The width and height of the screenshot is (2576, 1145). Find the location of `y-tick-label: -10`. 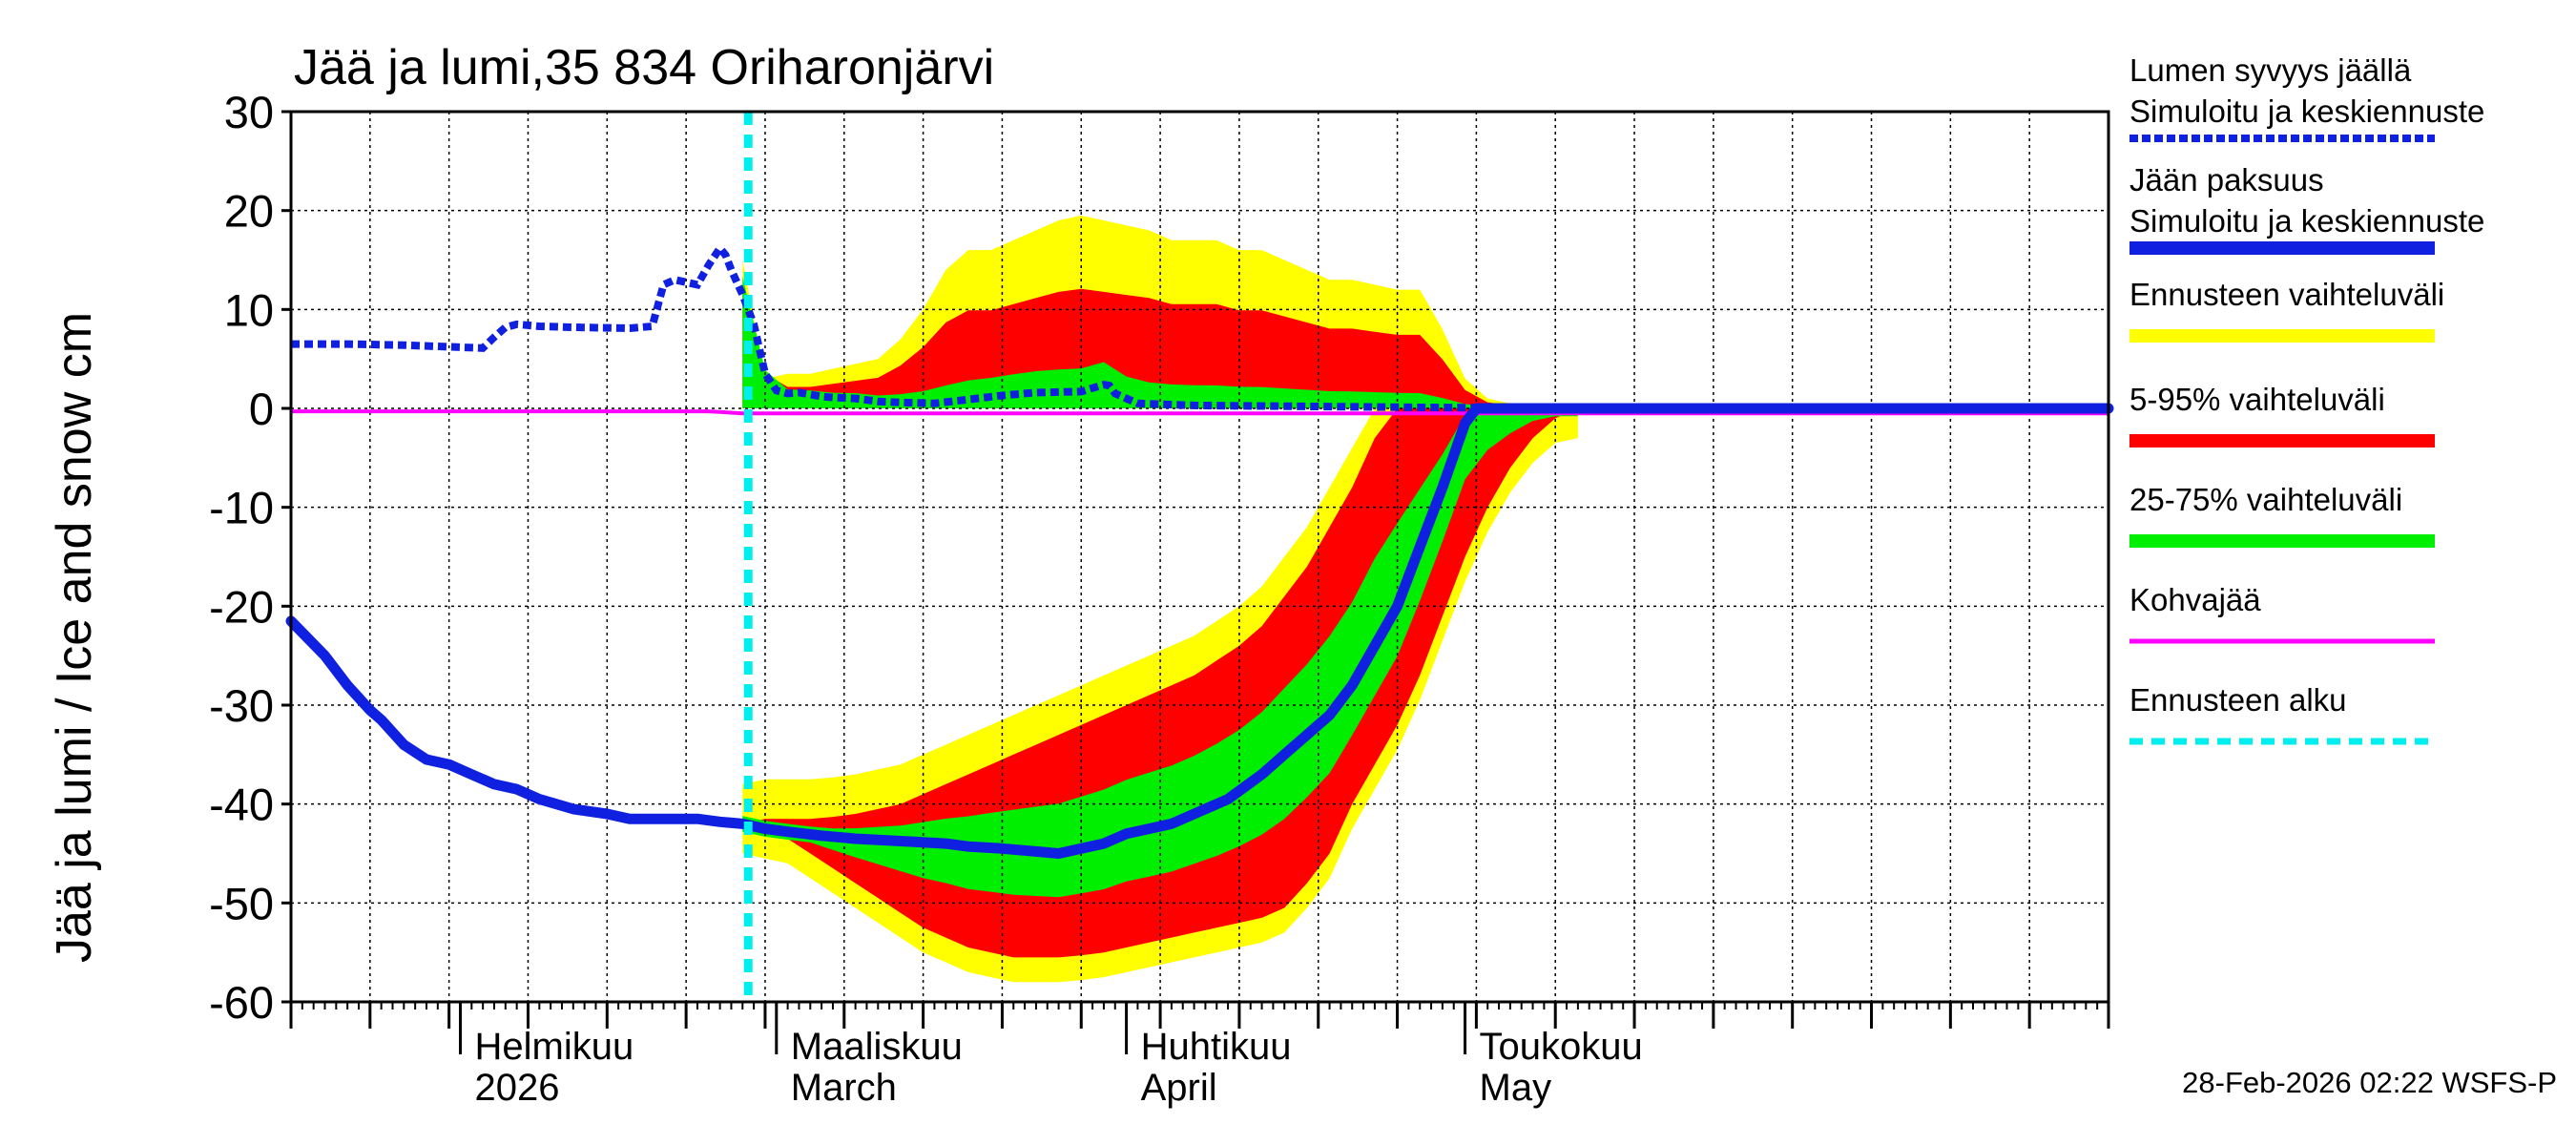

y-tick-label: -10 is located at coordinates (241, 508).